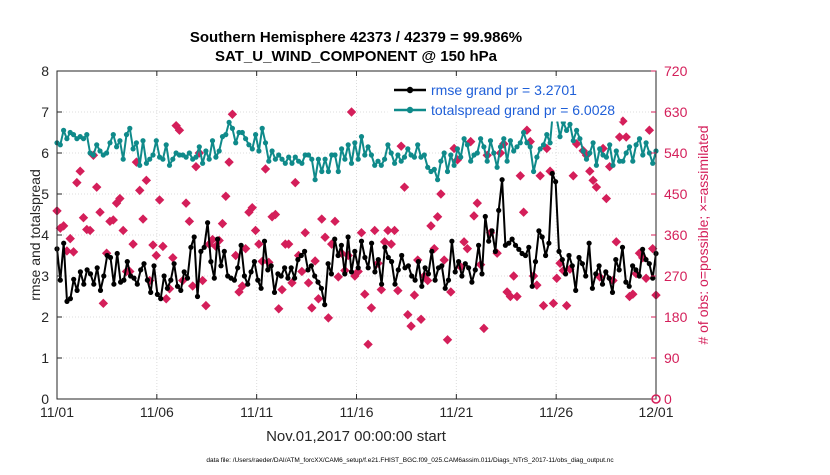 Image resolution: width=830 pixels, height=475 pixels. I want to click on y-tick-label-right: 0, so click(668, 399).